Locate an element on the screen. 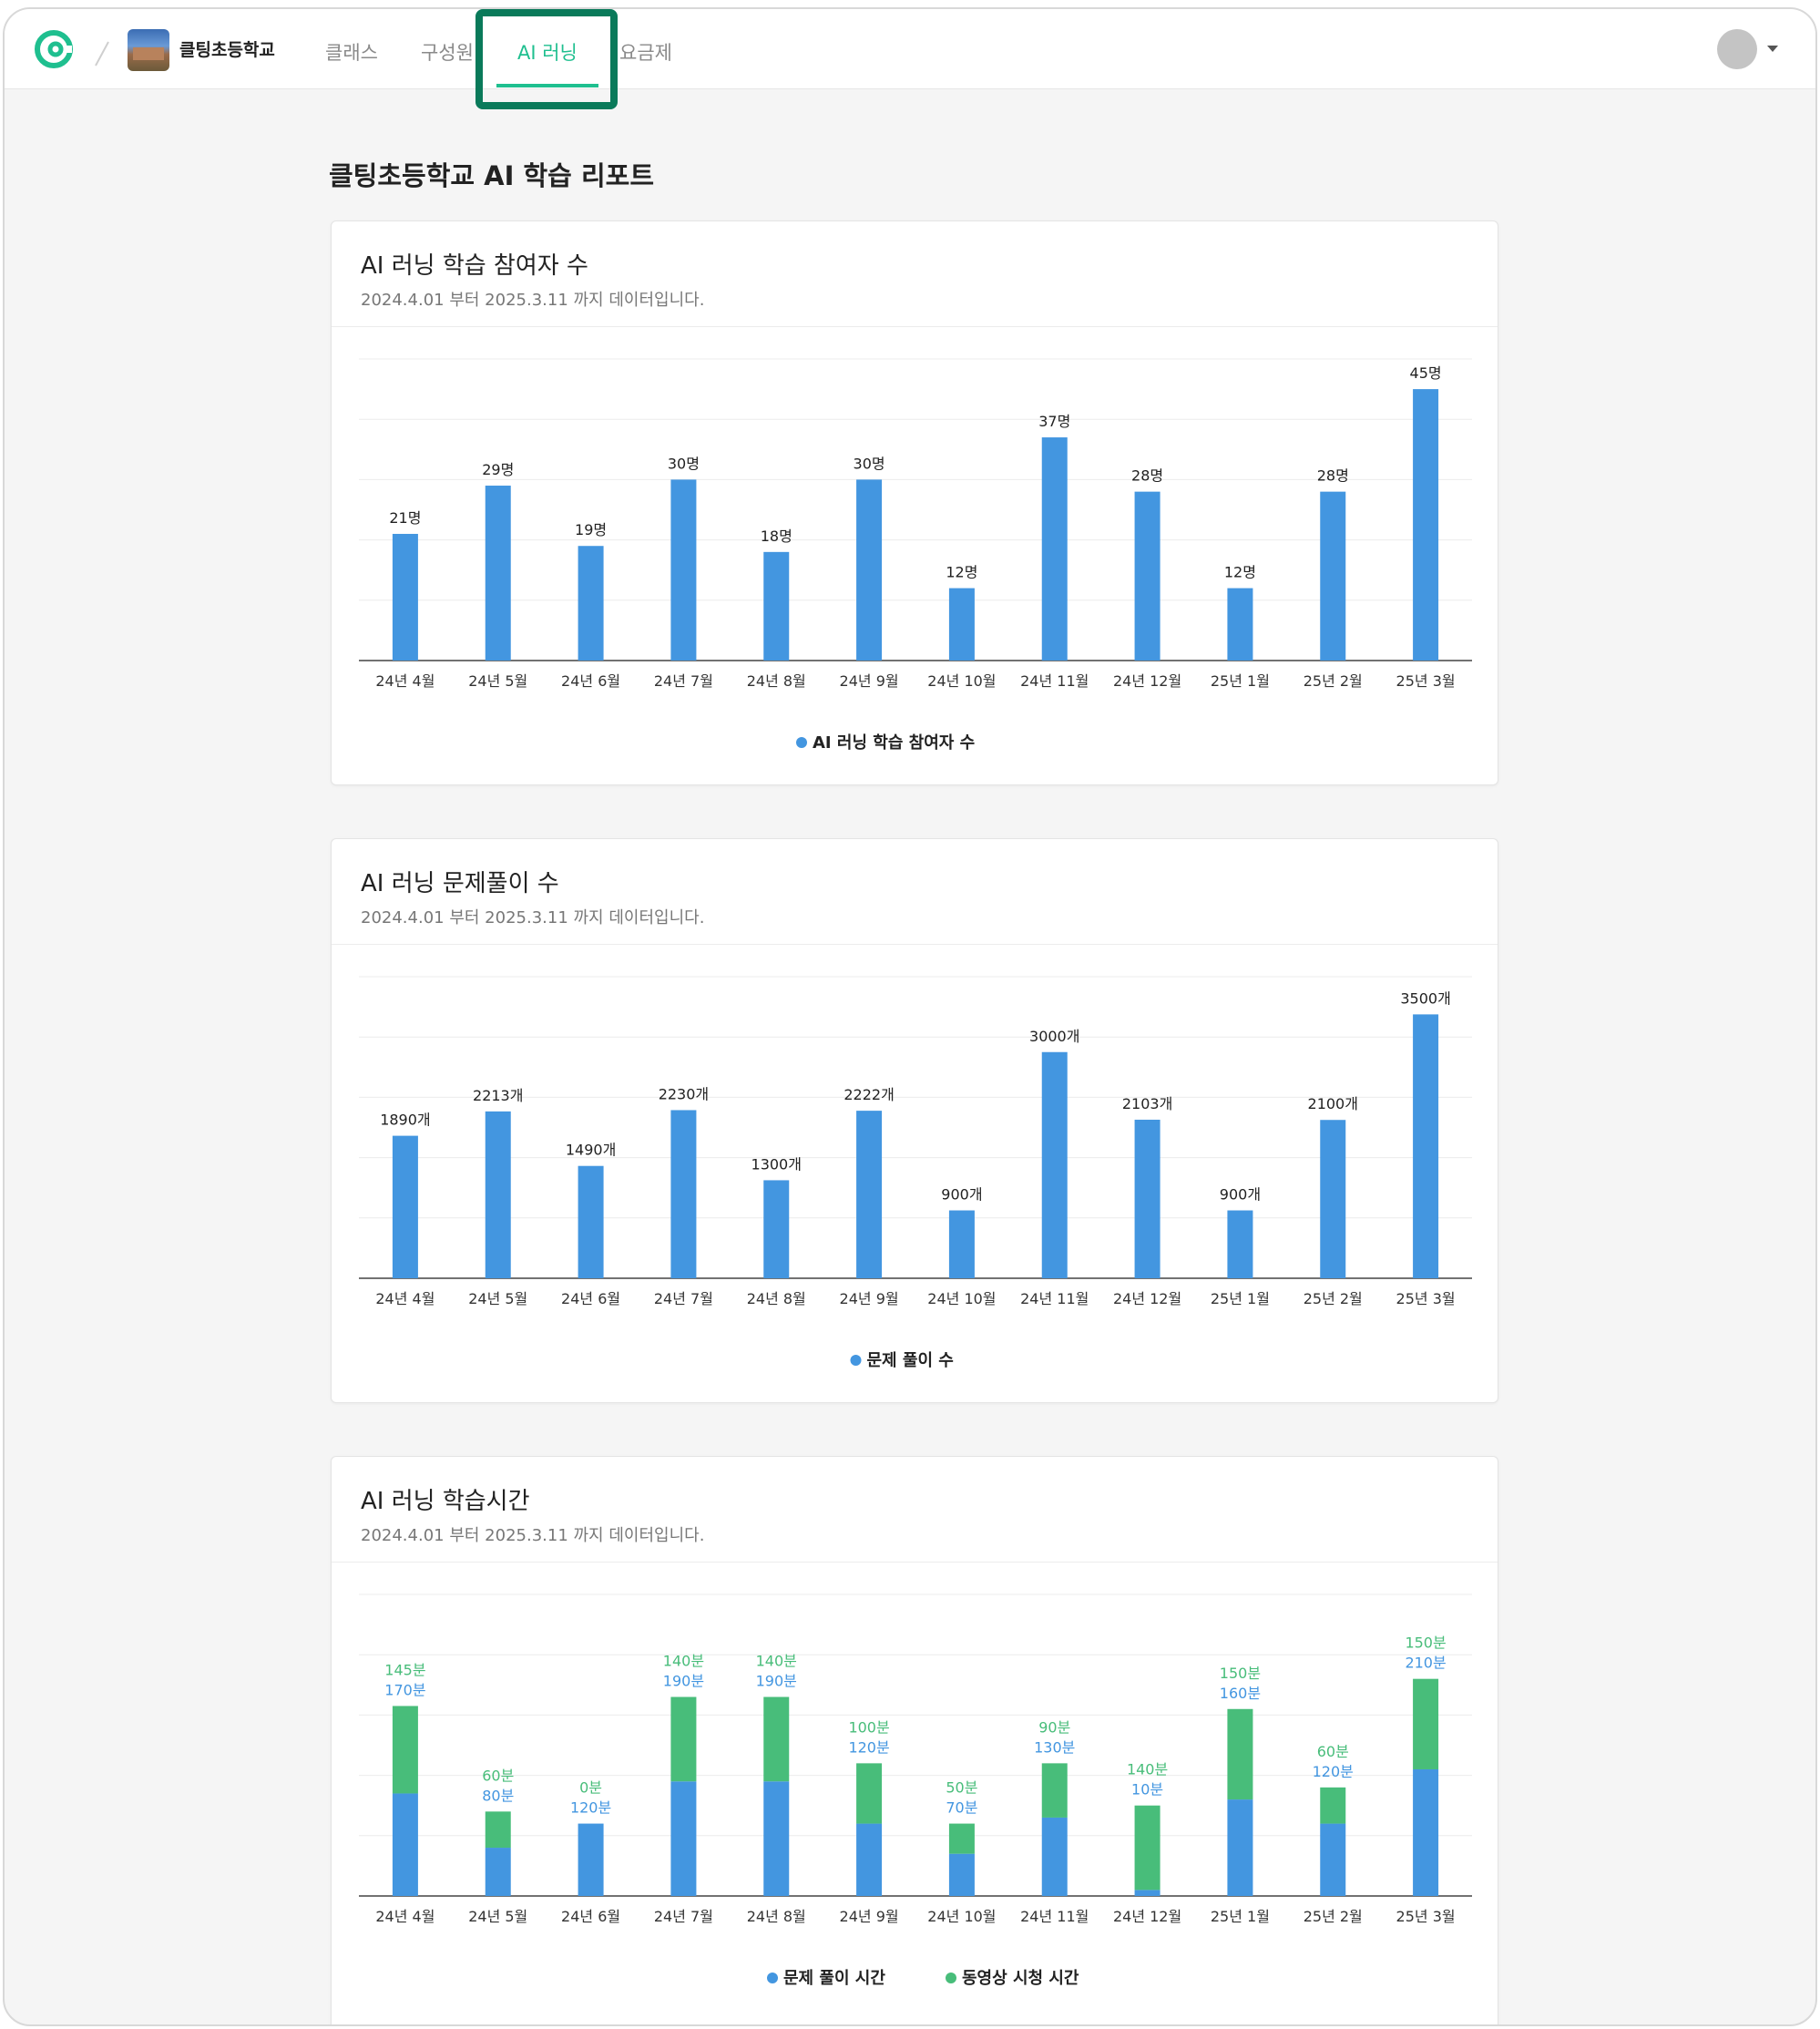 Image resolution: width=1820 pixels, height=2029 pixels. data-label: 100분 is located at coordinates (869, 1727).